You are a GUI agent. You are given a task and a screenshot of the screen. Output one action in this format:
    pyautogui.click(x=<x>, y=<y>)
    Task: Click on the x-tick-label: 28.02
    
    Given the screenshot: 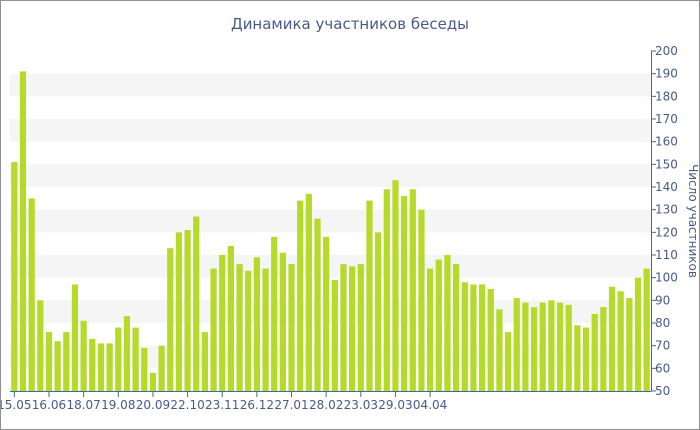 What is the action you would take?
    pyautogui.click(x=326, y=405)
    